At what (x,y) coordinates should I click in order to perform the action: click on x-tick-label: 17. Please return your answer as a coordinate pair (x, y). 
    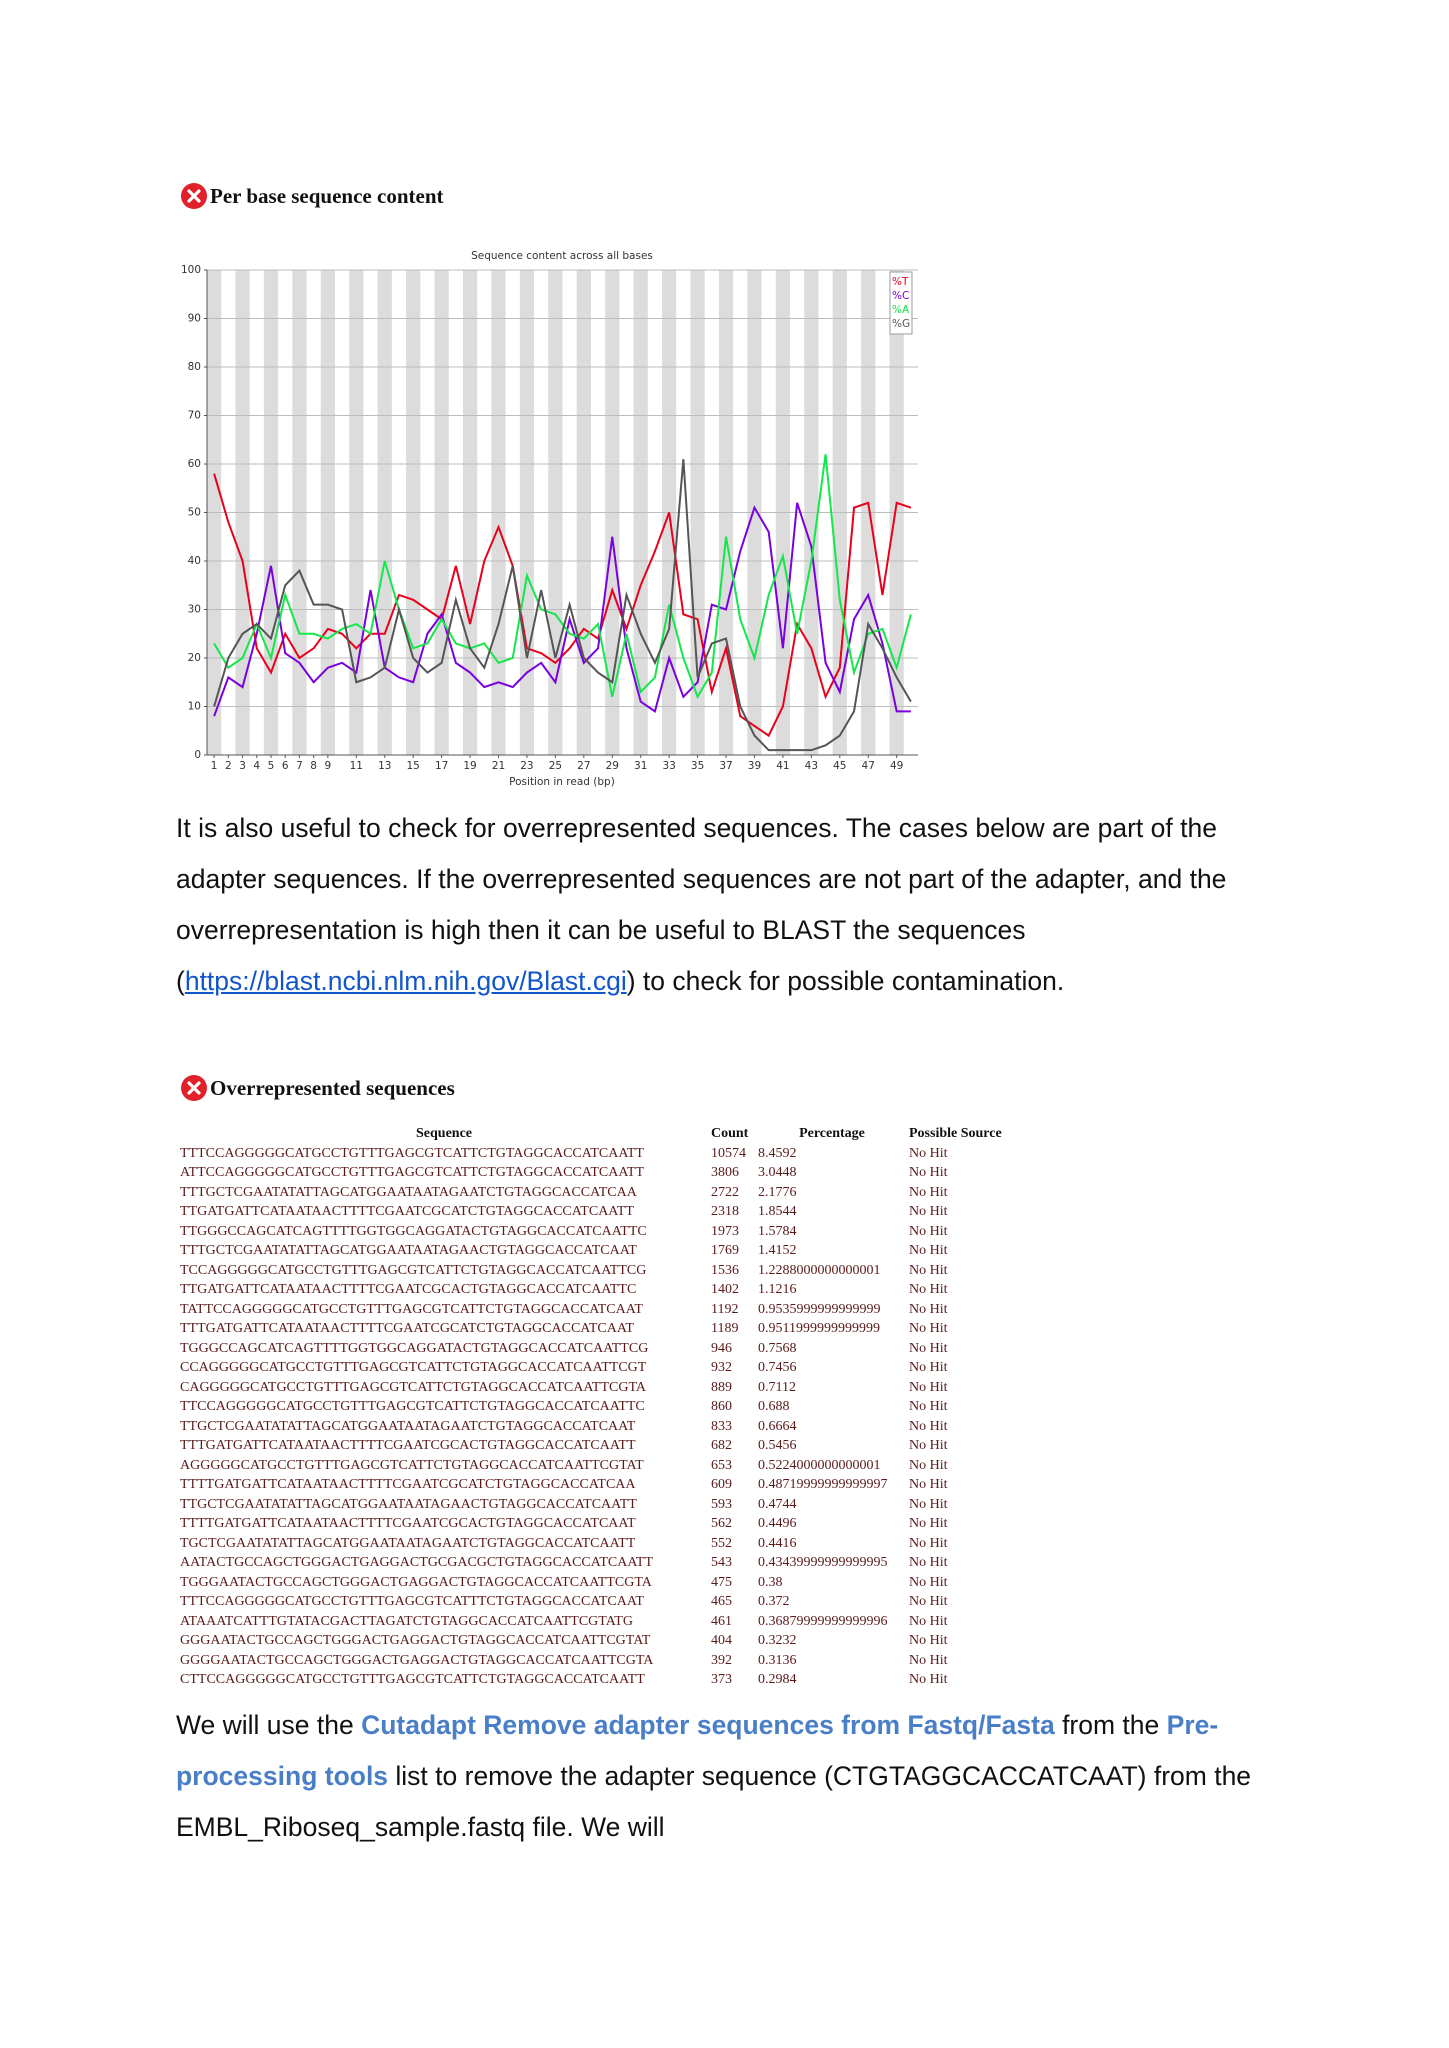
    Looking at the image, I should click on (441, 766).